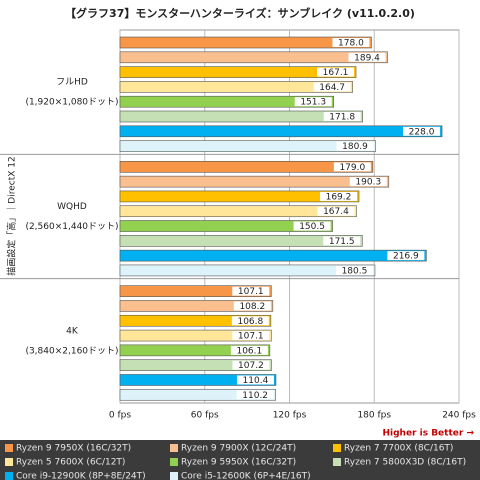  What do you see at coordinates (398, 449) in the screenshot?
I see `legend-label: Ryzen 7 7700X (8C/16T)` at bounding box center [398, 449].